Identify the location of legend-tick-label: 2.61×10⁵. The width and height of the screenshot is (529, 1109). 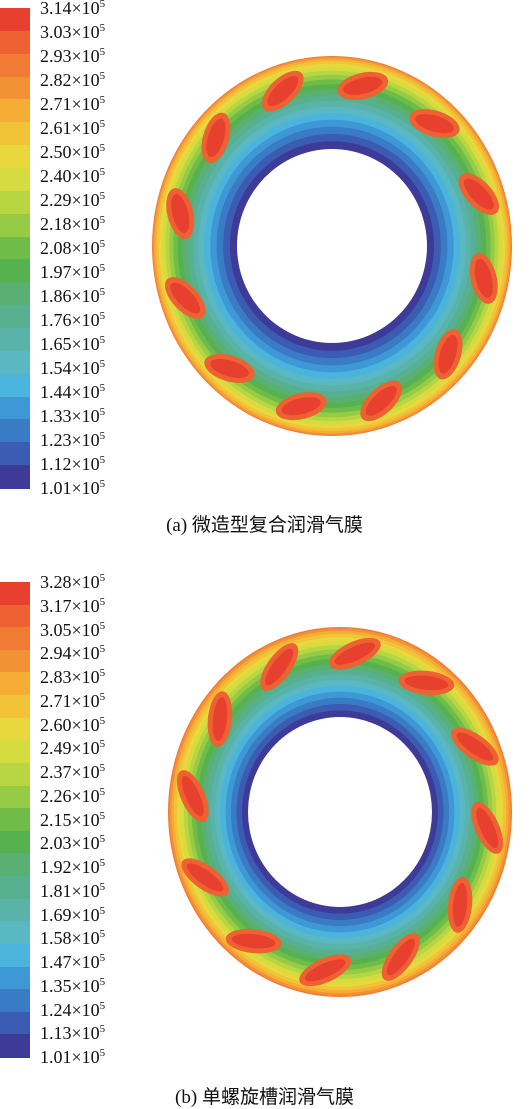
(73, 128).